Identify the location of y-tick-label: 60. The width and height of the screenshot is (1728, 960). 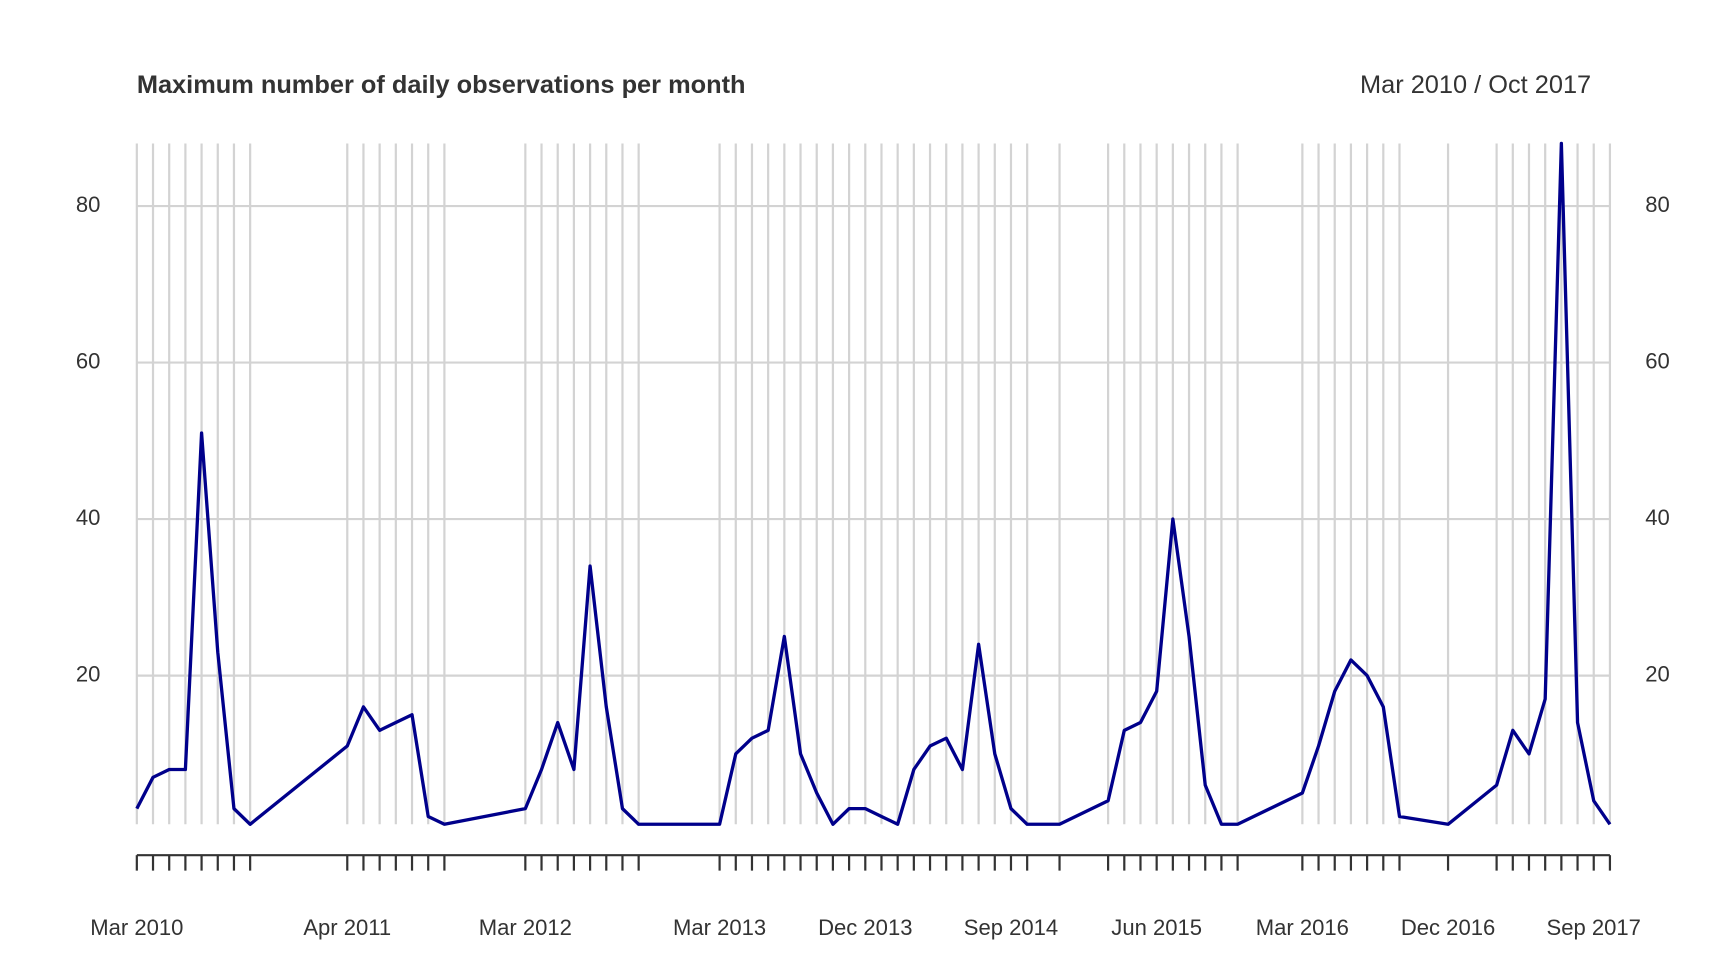
(88, 360).